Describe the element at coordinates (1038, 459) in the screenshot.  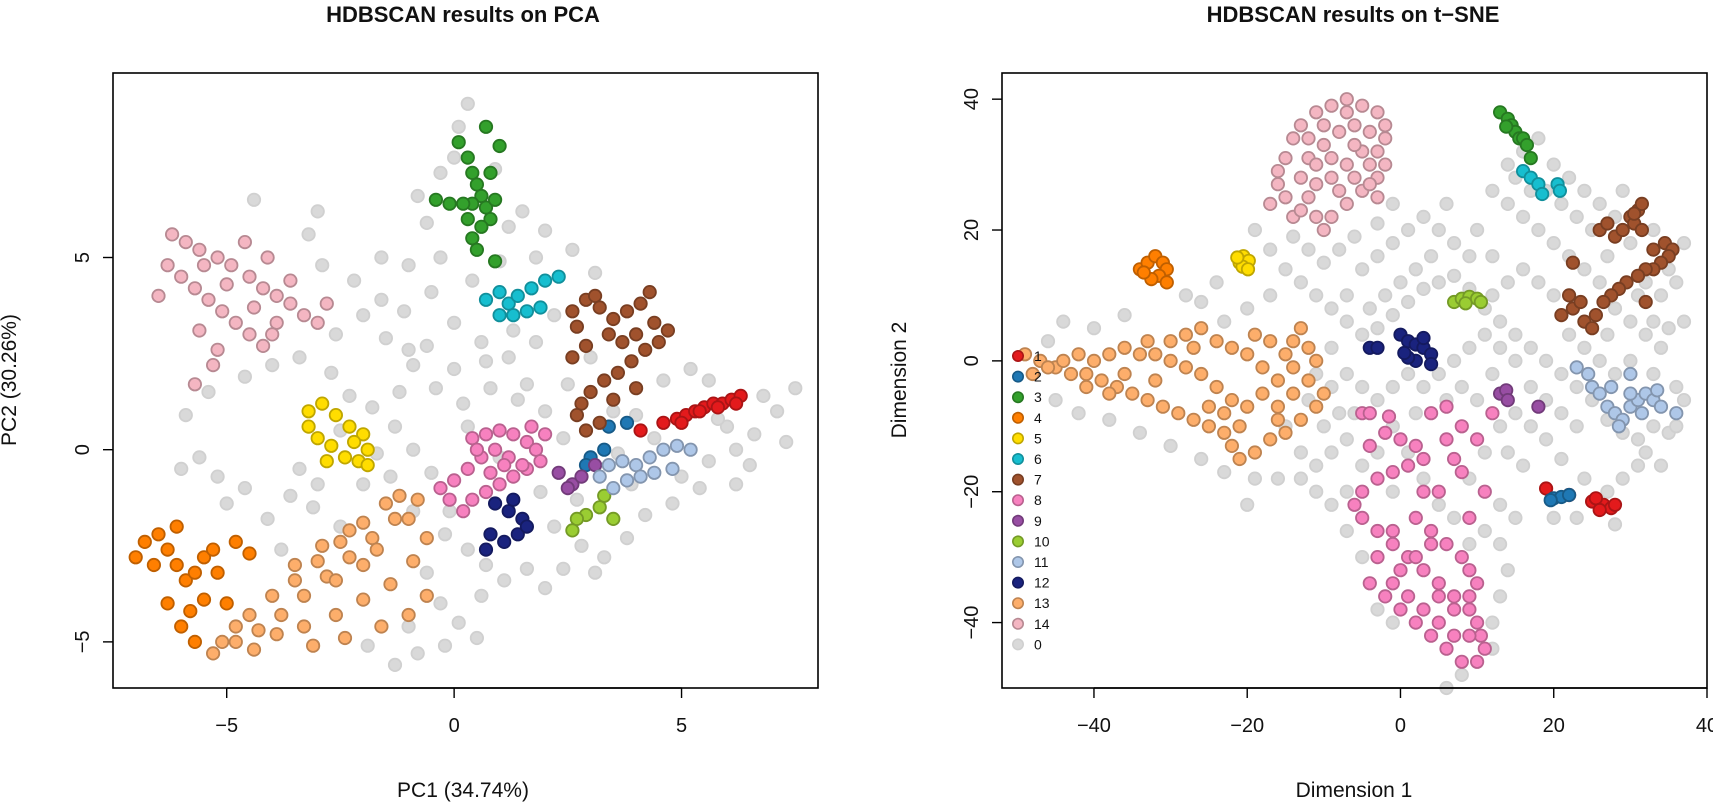
I see `legend-label-6: 6` at that location.